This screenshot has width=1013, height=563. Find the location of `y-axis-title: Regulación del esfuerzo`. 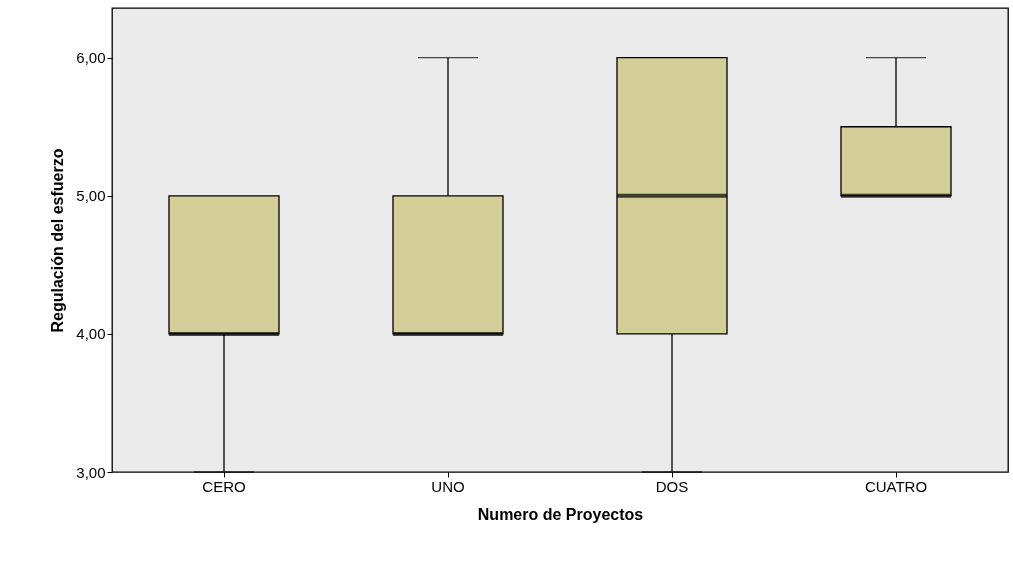

y-axis-title: Regulación del esfuerzo is located at coordinates (58, 240).